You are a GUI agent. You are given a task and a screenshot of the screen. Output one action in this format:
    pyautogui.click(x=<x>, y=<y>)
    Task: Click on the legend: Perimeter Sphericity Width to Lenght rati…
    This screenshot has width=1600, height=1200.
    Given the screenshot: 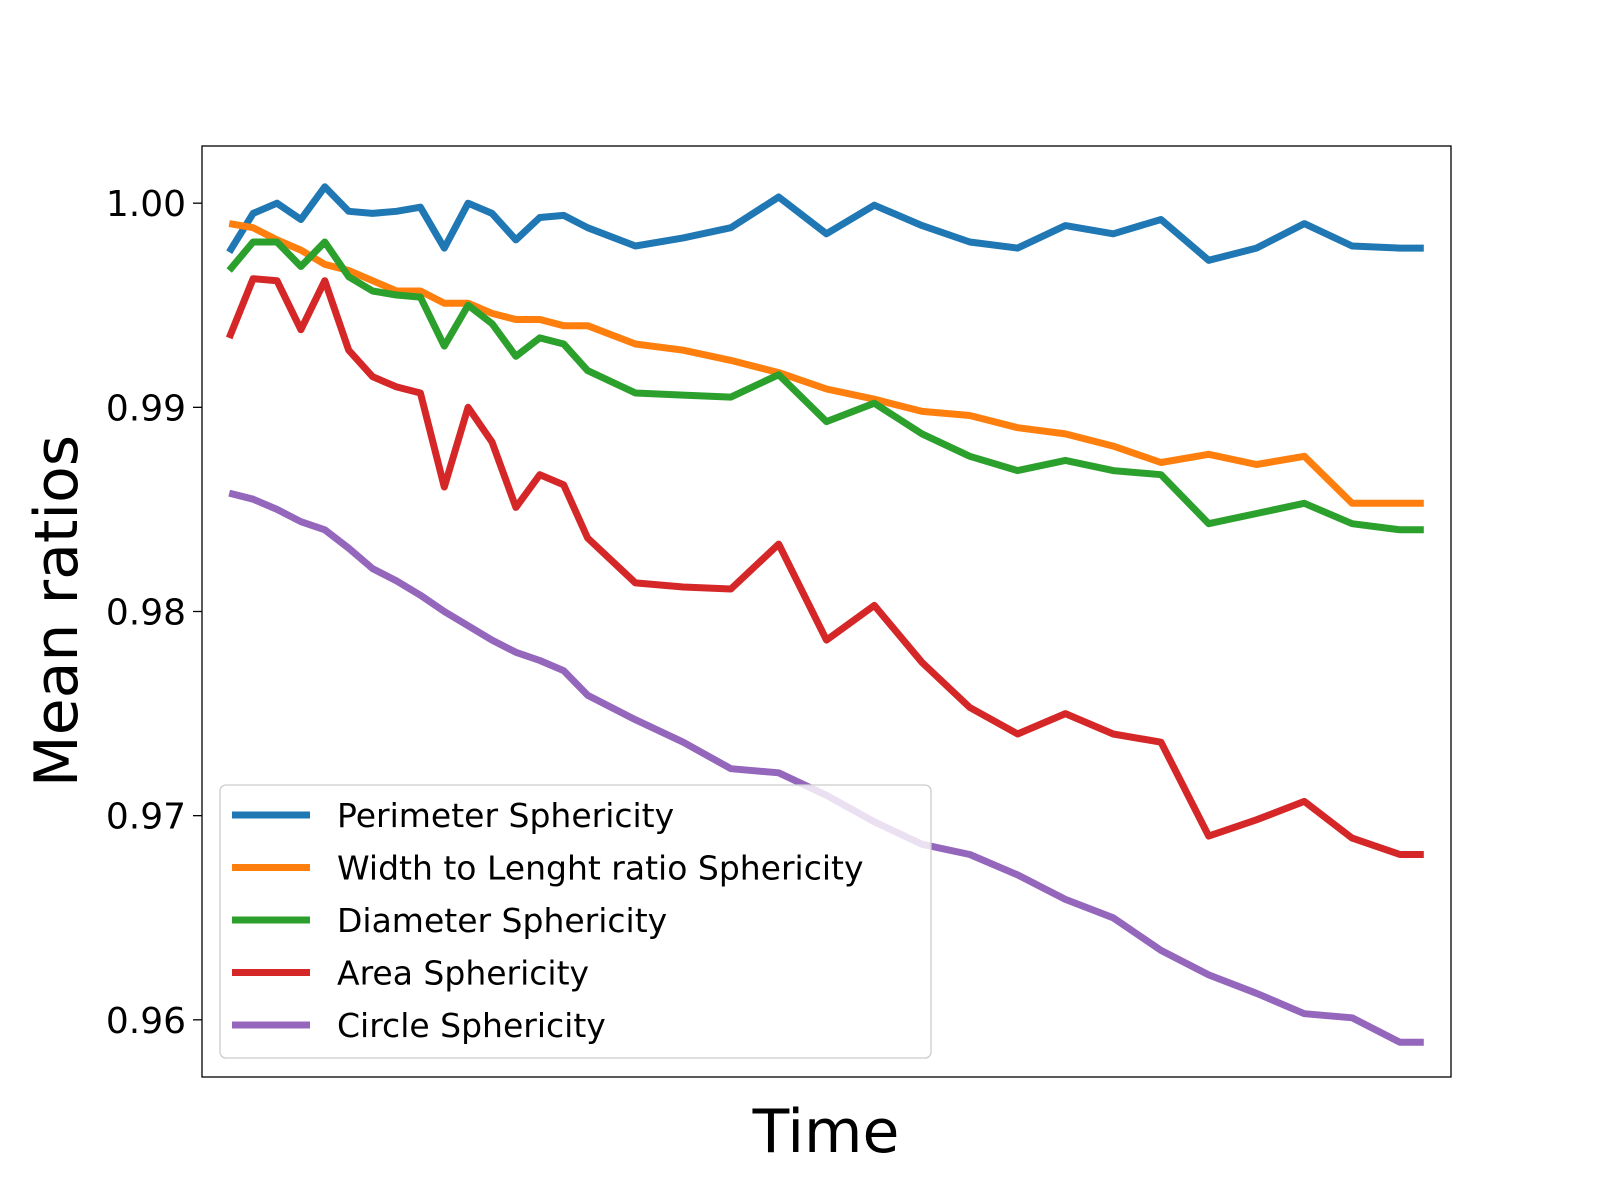 What is the action you would take?
    pyautogui.click(x=575, y=921)
    